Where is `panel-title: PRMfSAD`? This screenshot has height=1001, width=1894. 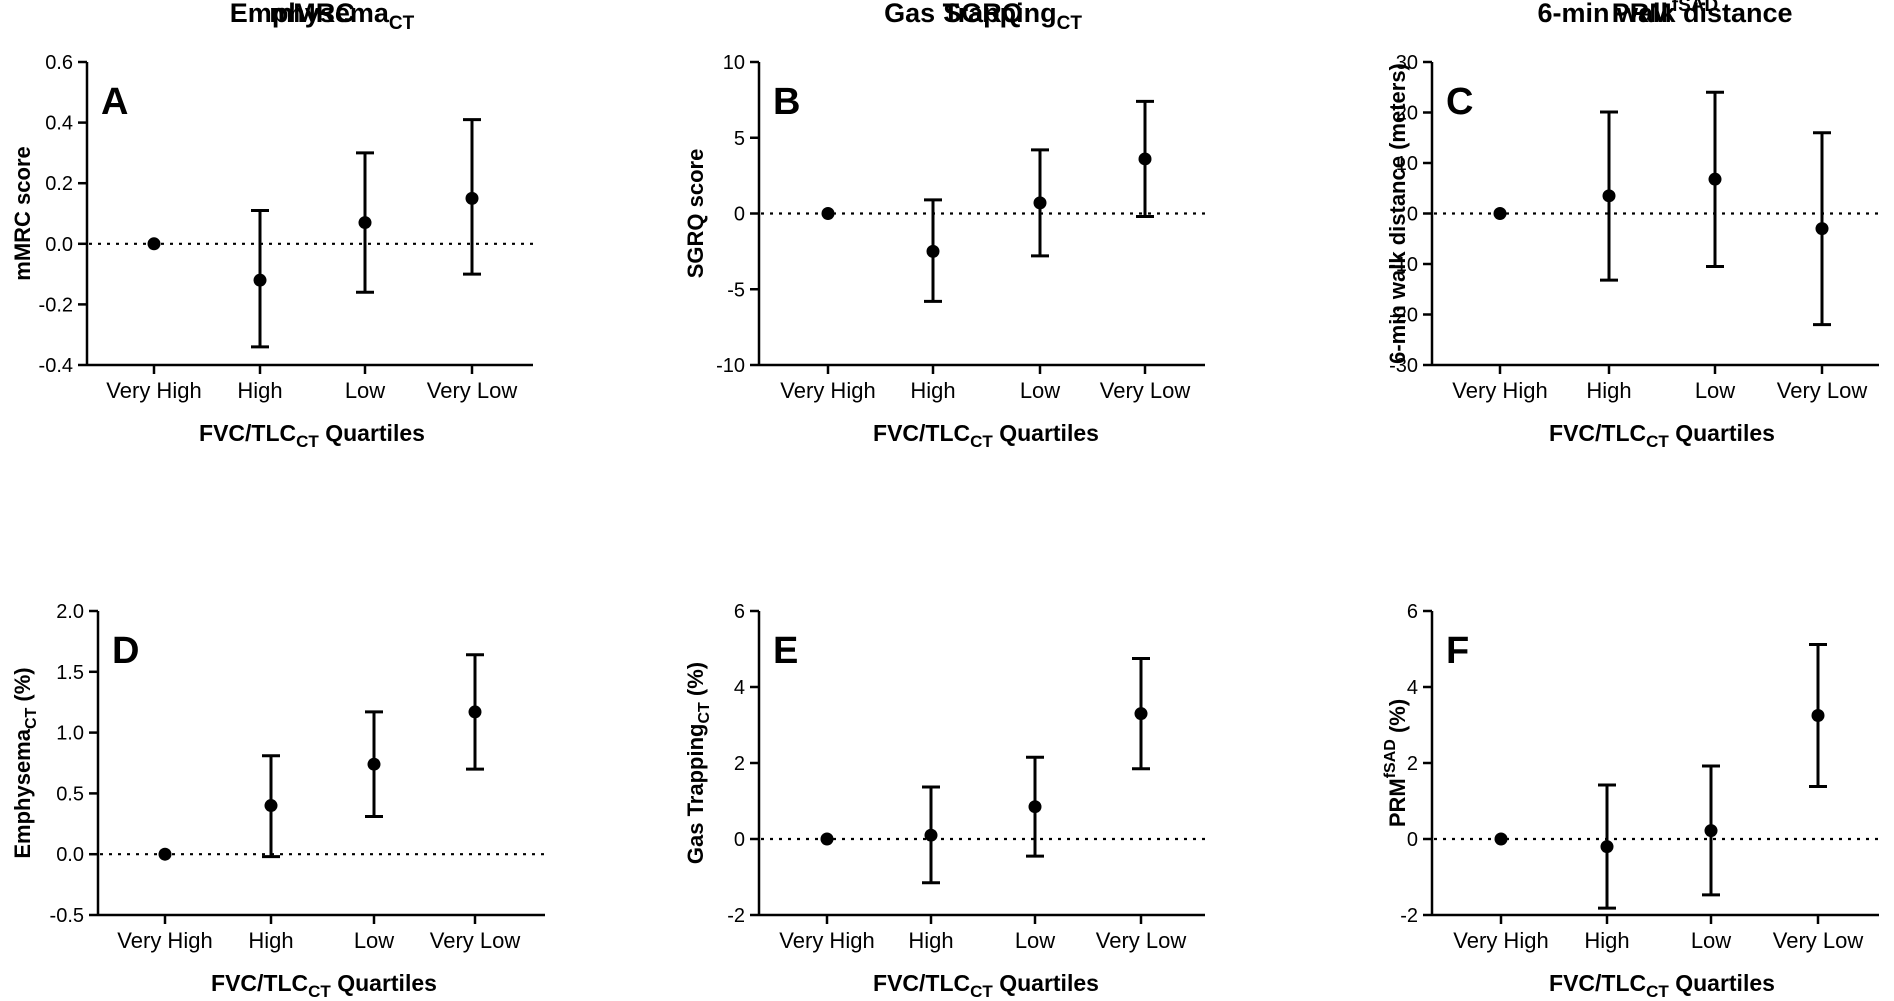 panel-title: PRMfSAD is located at coordinates (1665, 14).